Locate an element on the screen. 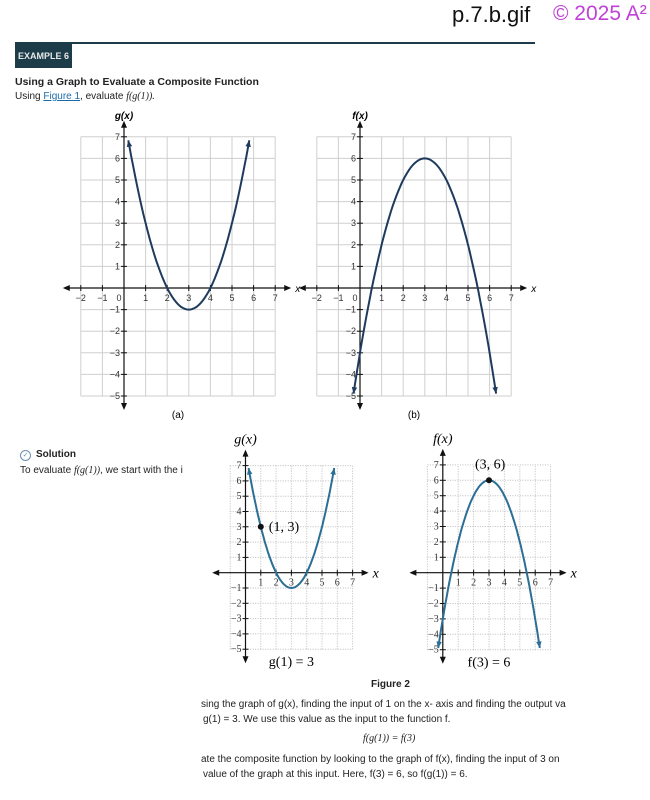 Image resolution: width=650 pixels, height=800 pixels. x-tick-label: 0 is located at coordinates (354, 298).